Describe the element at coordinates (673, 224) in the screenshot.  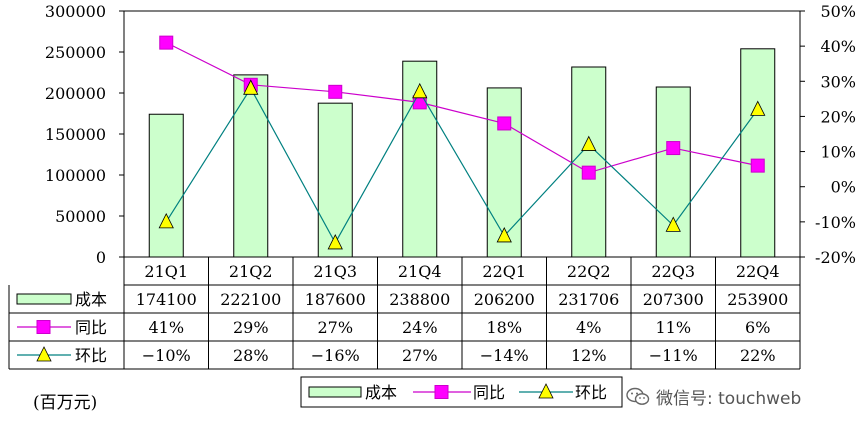
I see `marker-qoq-22Q3` at that location.